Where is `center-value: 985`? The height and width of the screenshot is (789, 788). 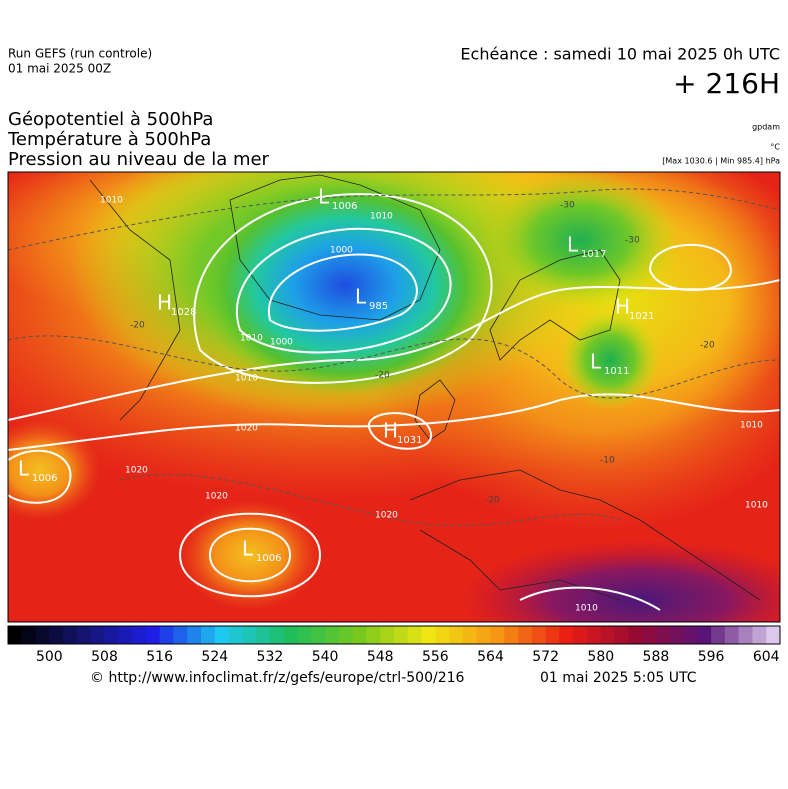
center-value: 985 is located at coordinates (378, 306).